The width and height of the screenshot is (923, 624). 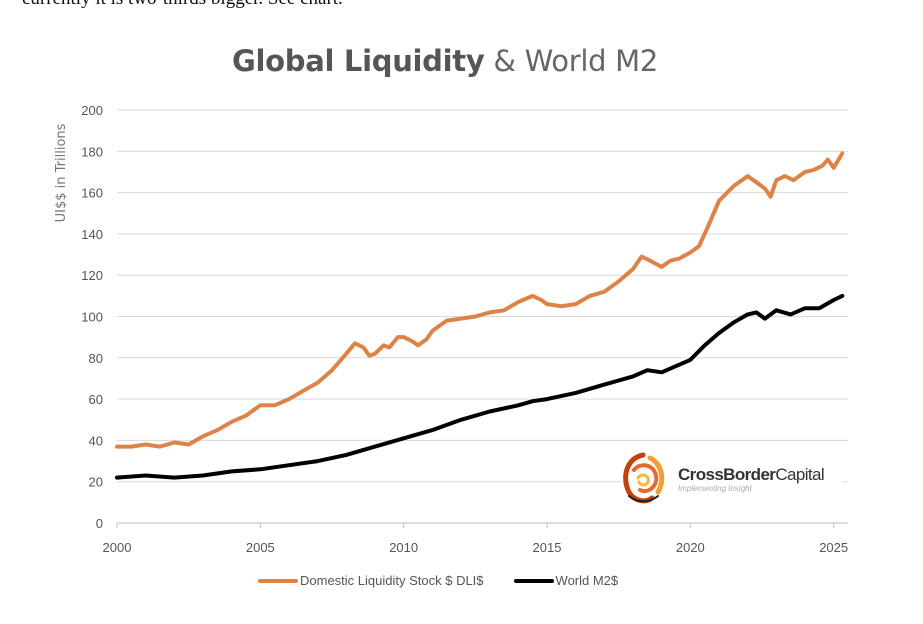 I want to click on y-tick-label-180: 180, so click(x=92, y=151).